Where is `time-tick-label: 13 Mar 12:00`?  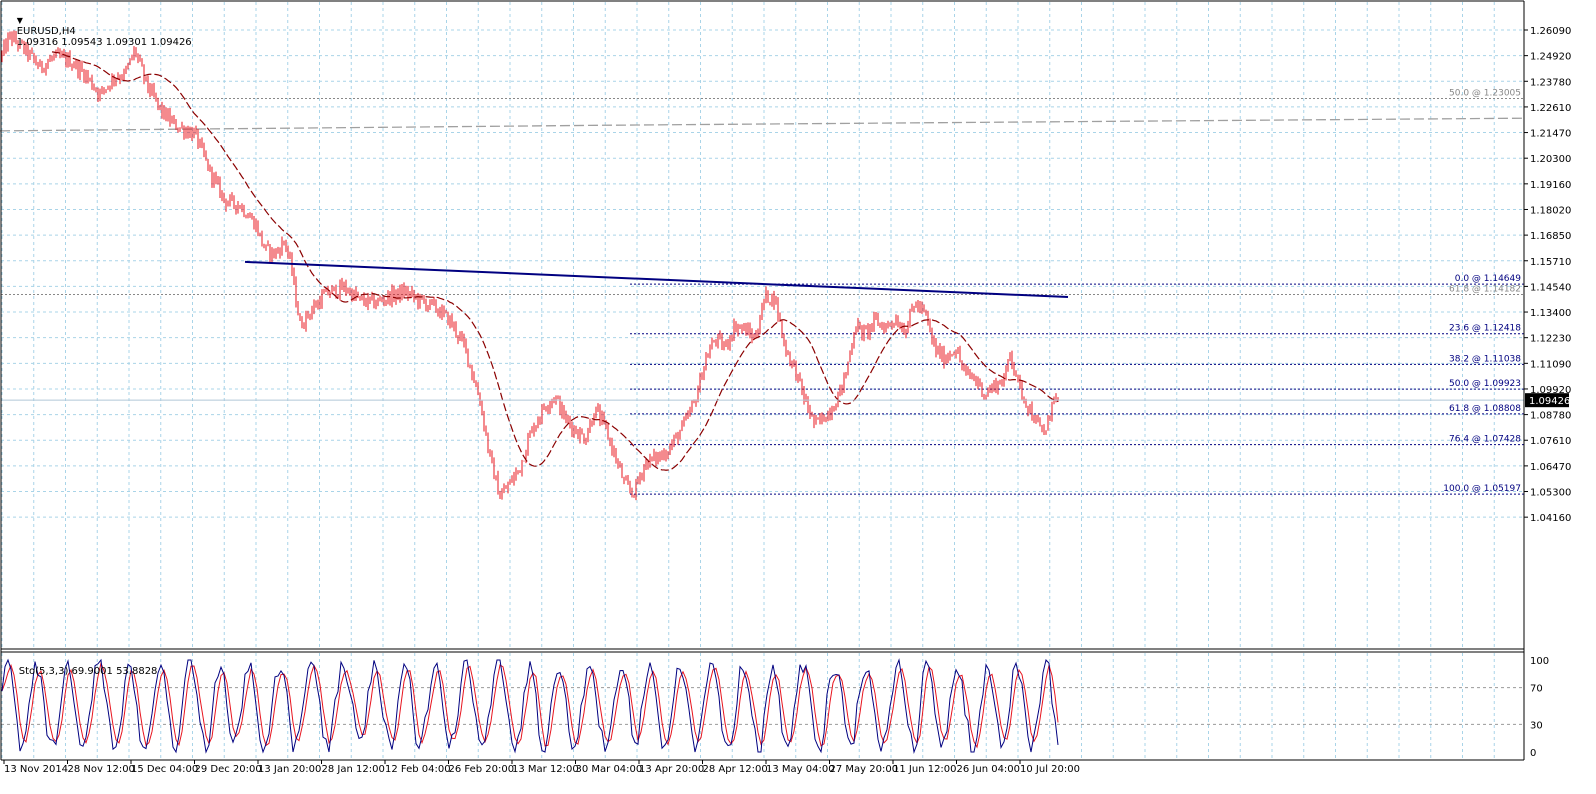 time-tick-label: 13 Mar 12:00 is located at coordinates (545, 769).